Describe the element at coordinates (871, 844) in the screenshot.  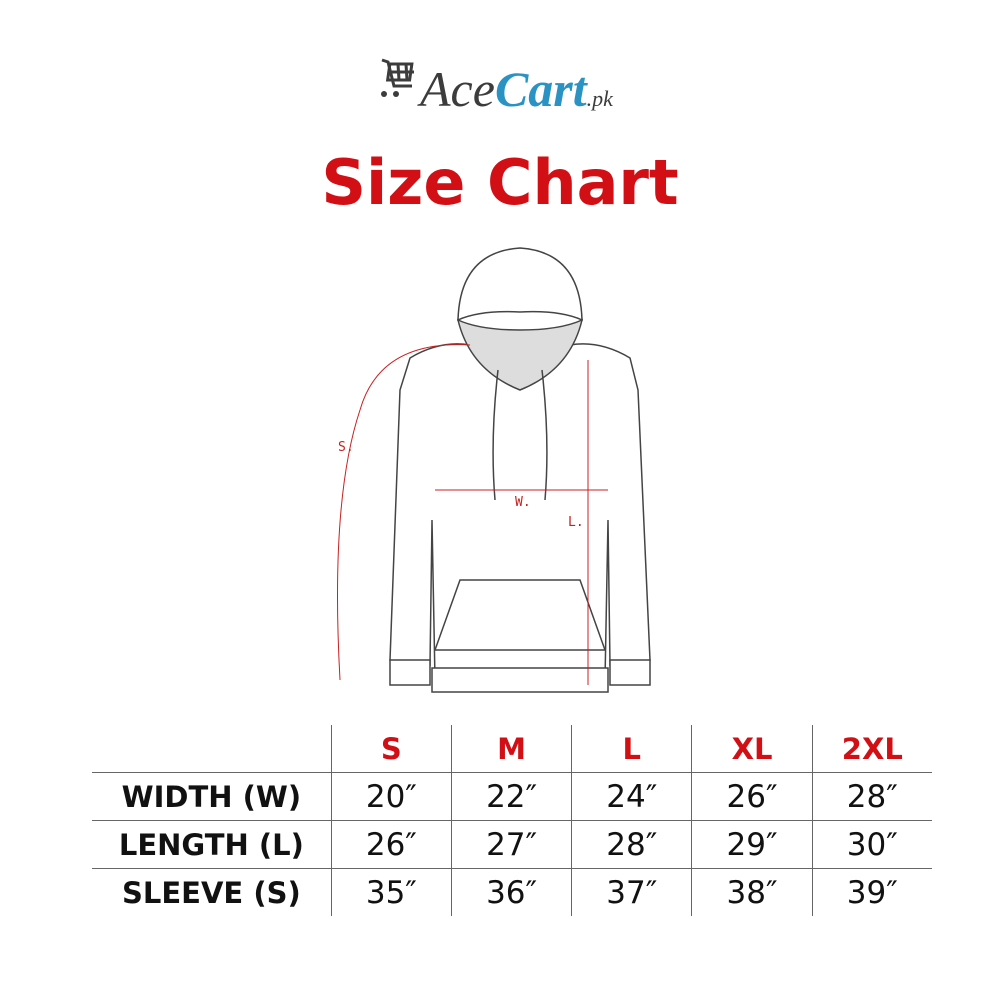
I see `table-cell: 30″` at that location.